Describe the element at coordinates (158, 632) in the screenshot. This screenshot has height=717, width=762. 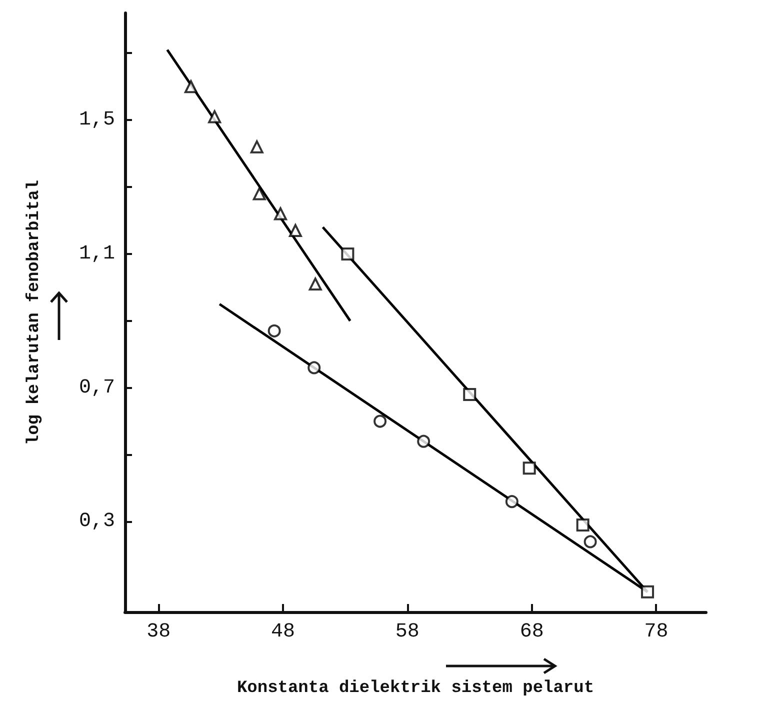
I see `x-tick-label: 38` at that location.